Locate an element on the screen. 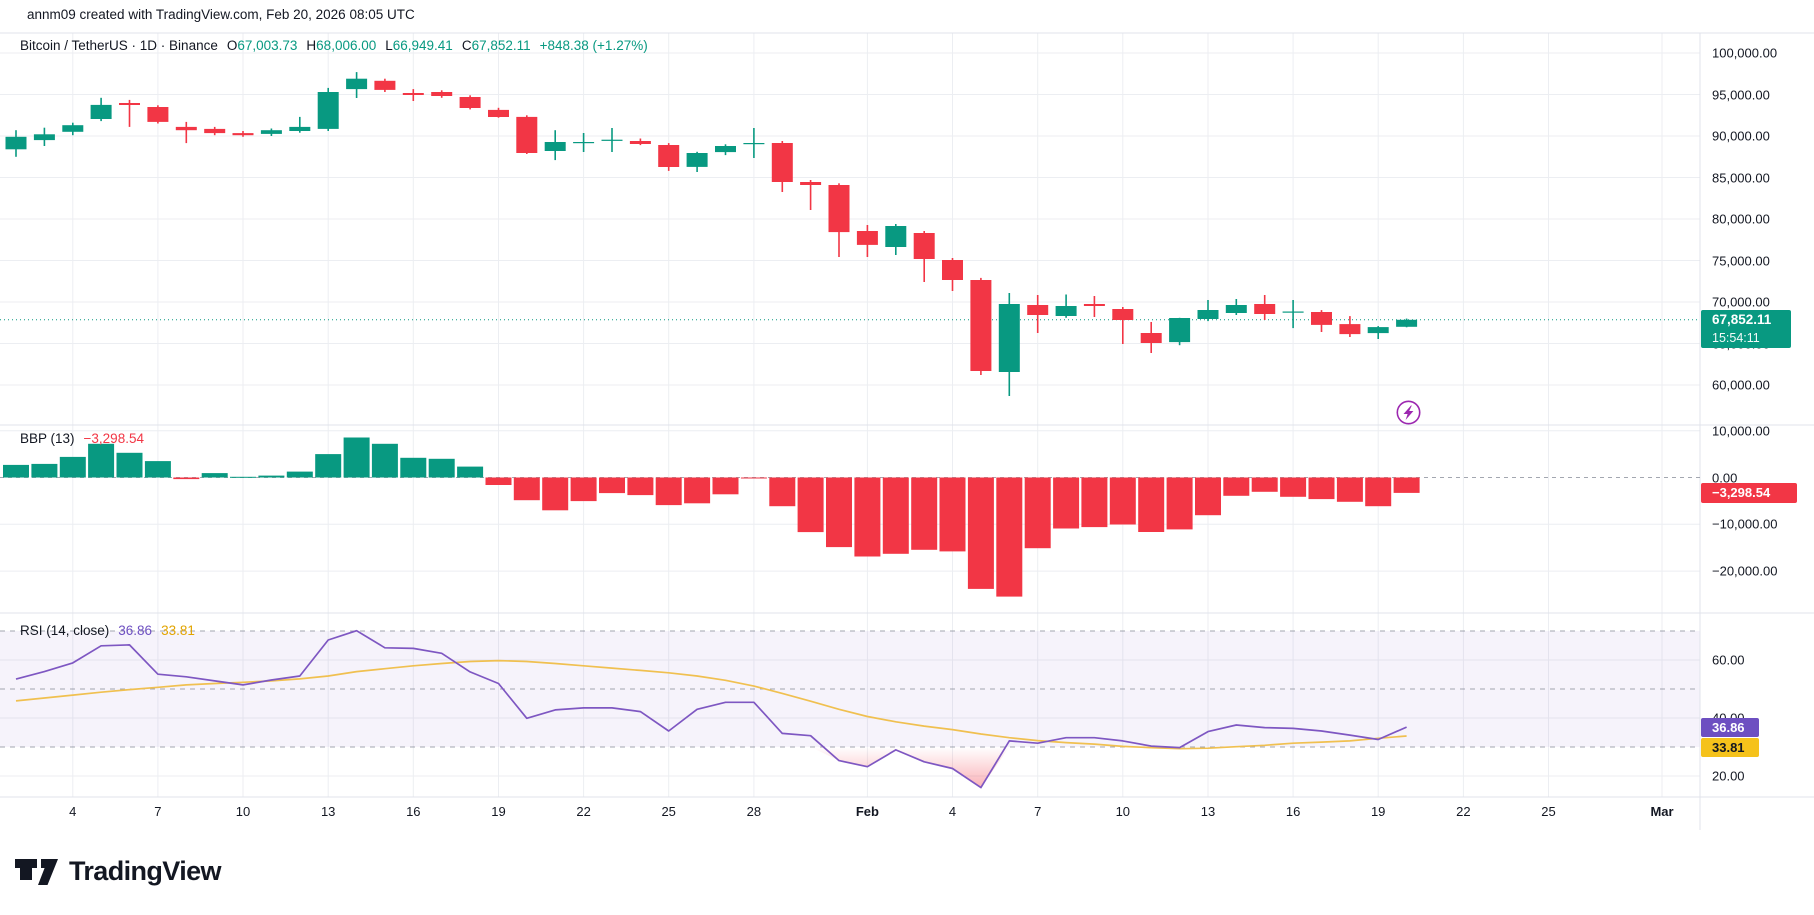 The height and width of the screenshot is (915, 1814). tradingview-logo: TradingView is located at coordinates (118, 871).